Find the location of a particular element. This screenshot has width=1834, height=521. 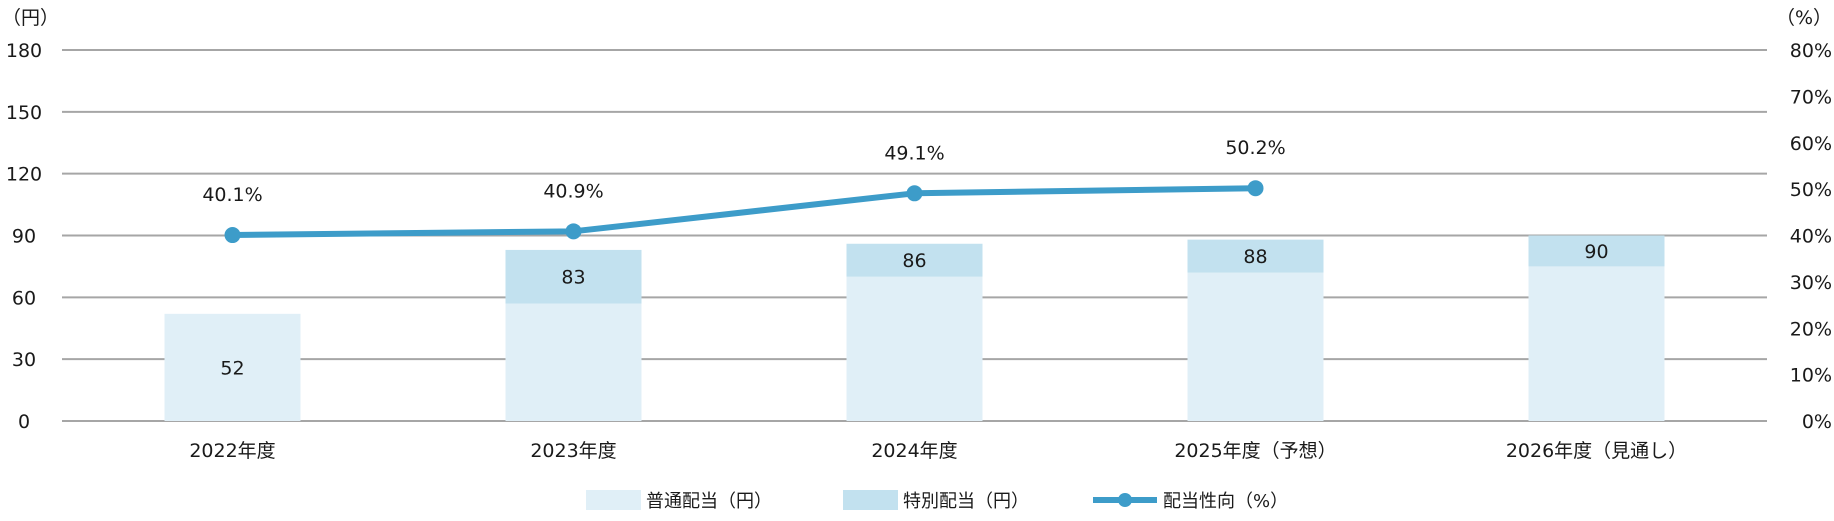

y-right-tick-label: 80% is located at coordinates (1811, 51).